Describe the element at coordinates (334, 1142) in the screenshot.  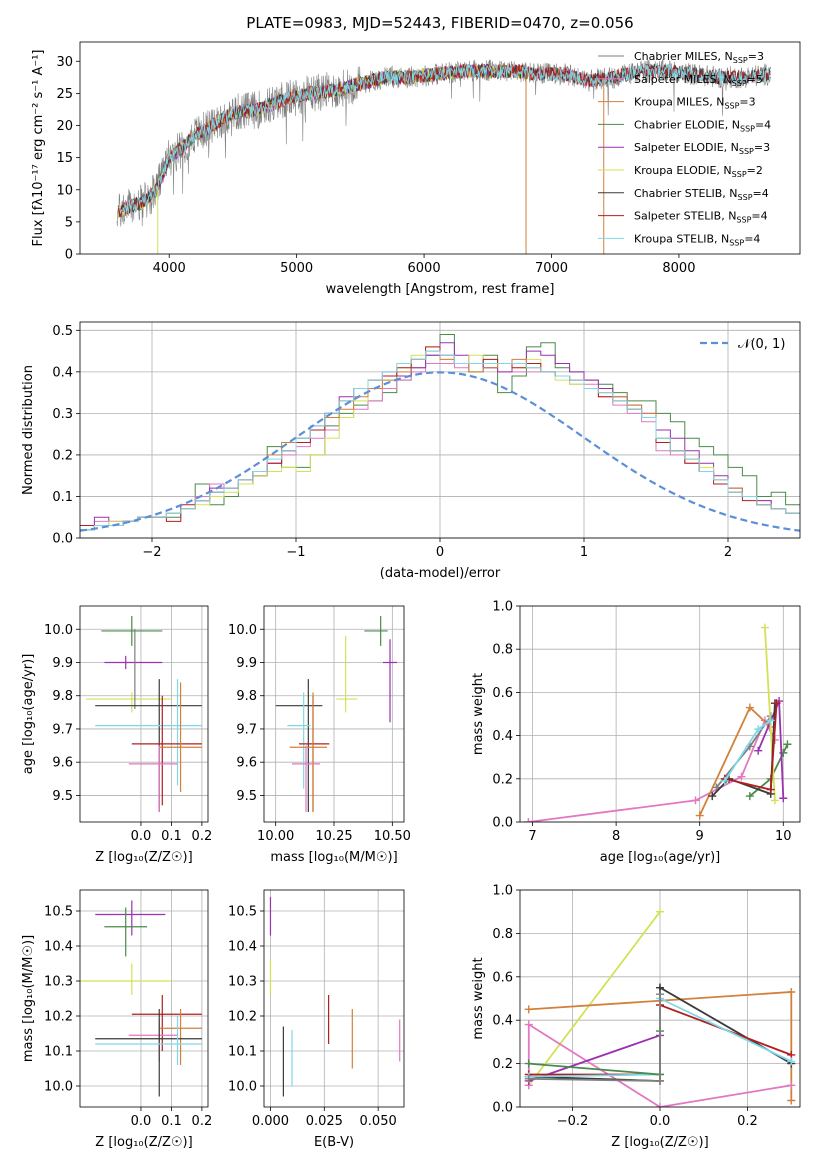
I see `x-axis-label: E(B-V)` at that location.